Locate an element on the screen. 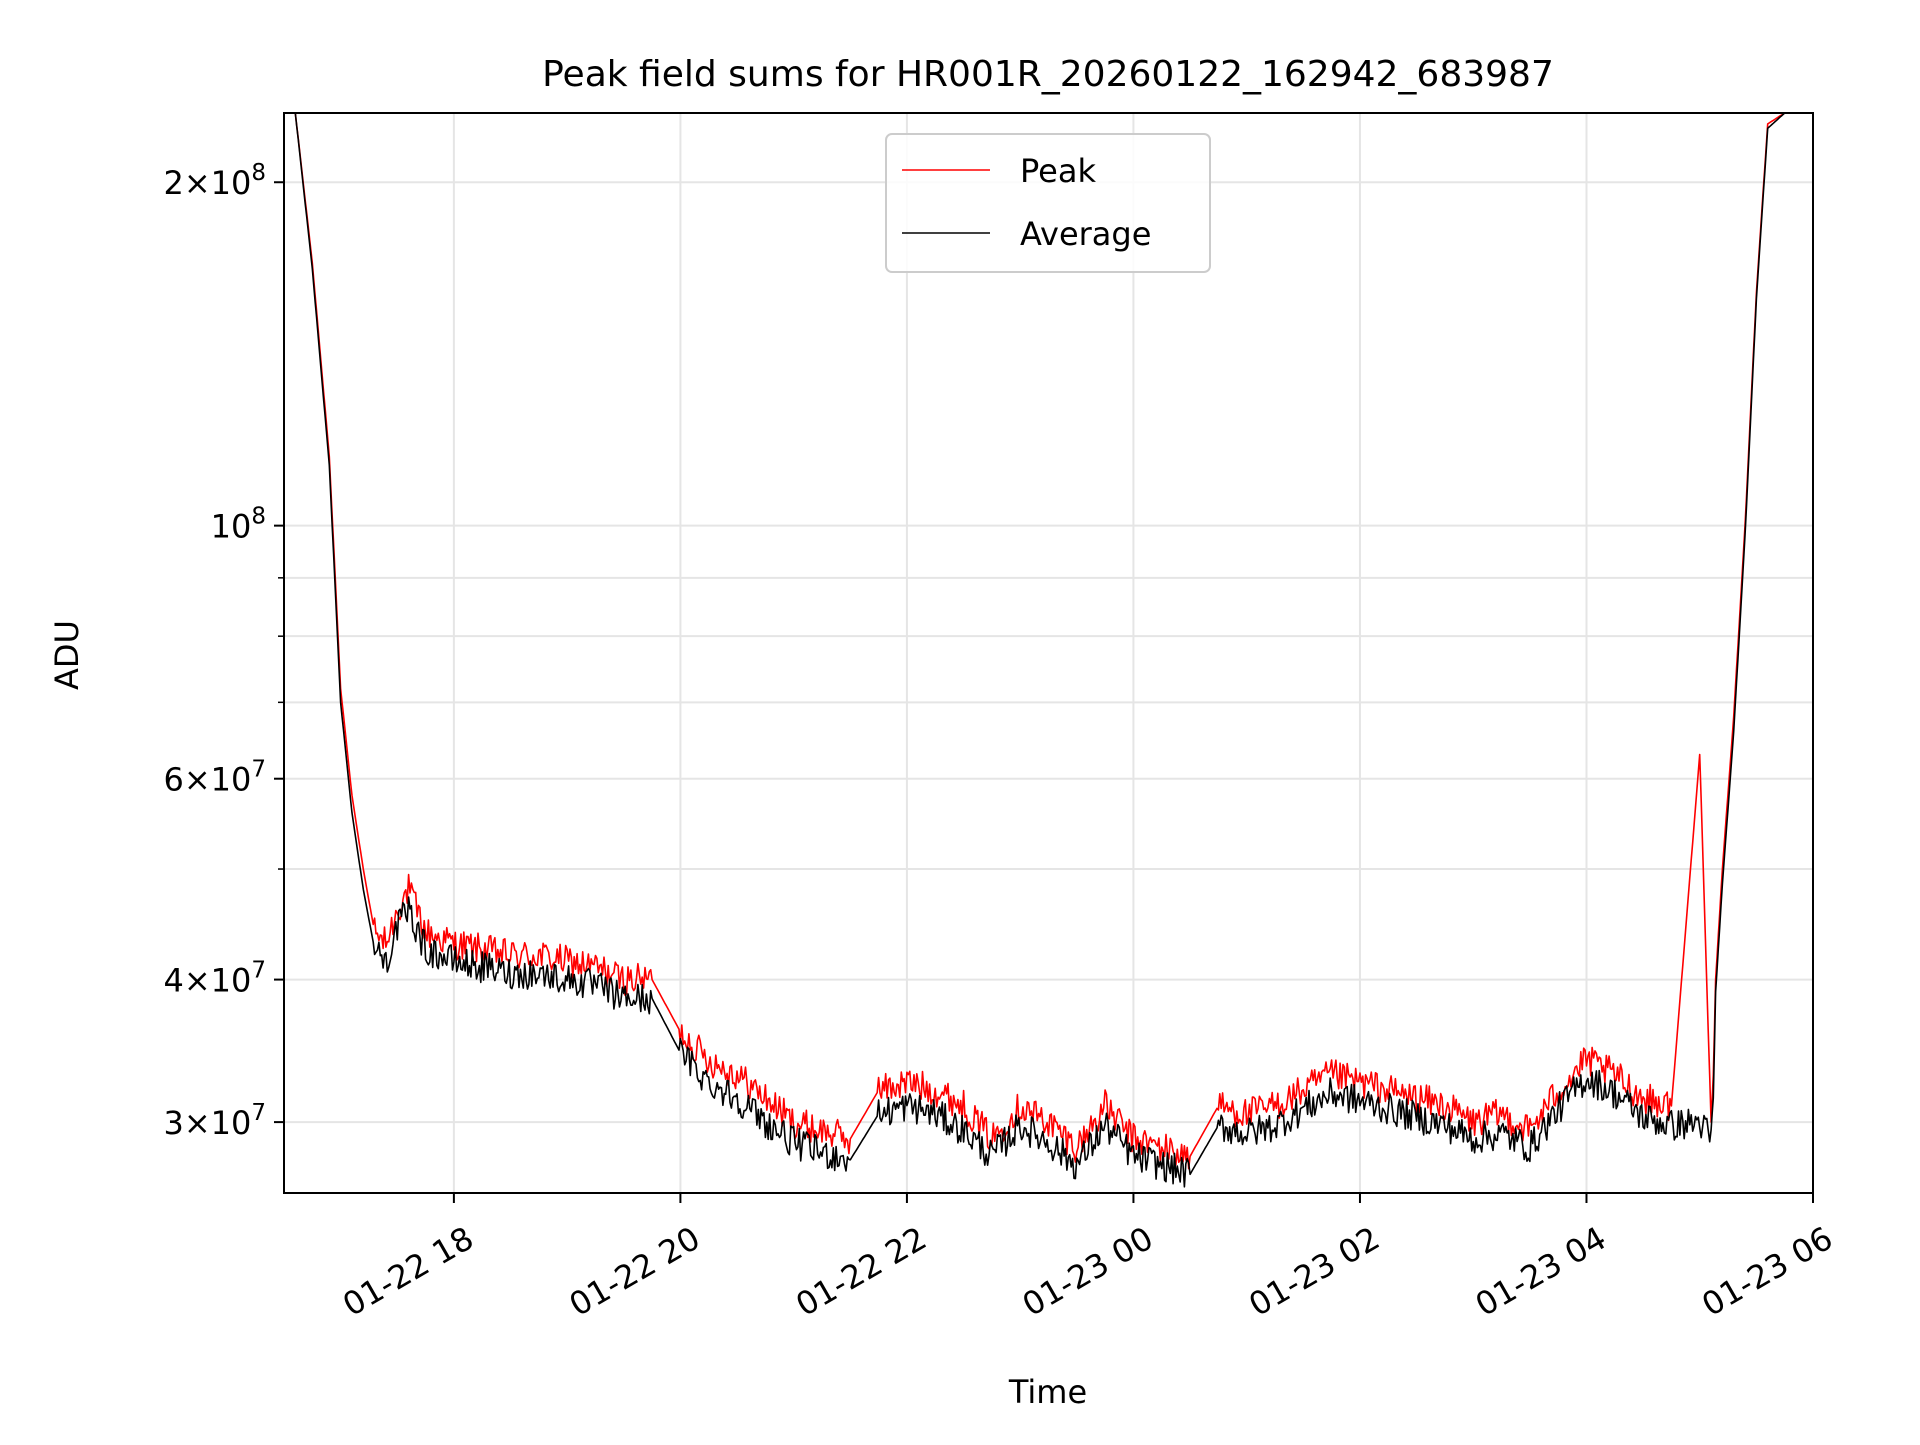  y-tick-mantissa: 6×10 is located at coordinates (207, 780).